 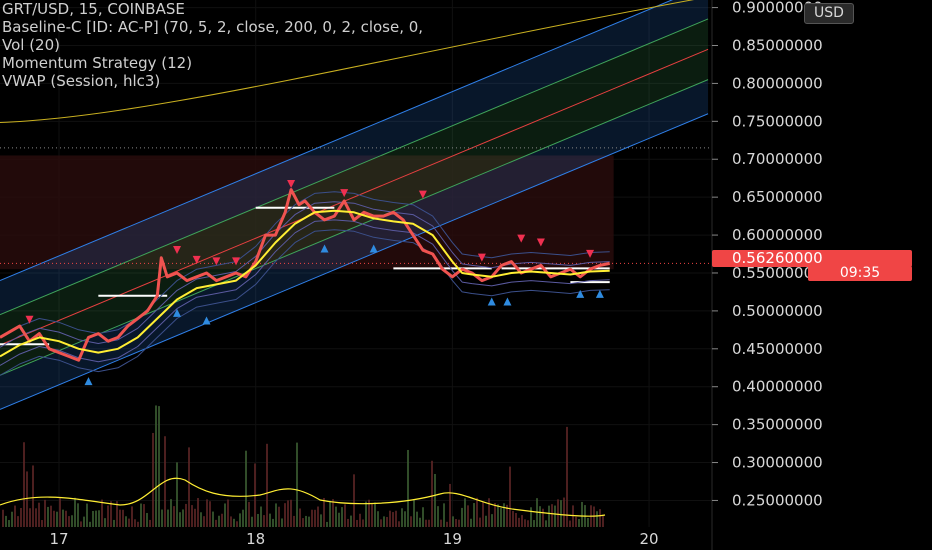 I want to click on bar-countdown-value: 09:35, so click(x=860, y=273).